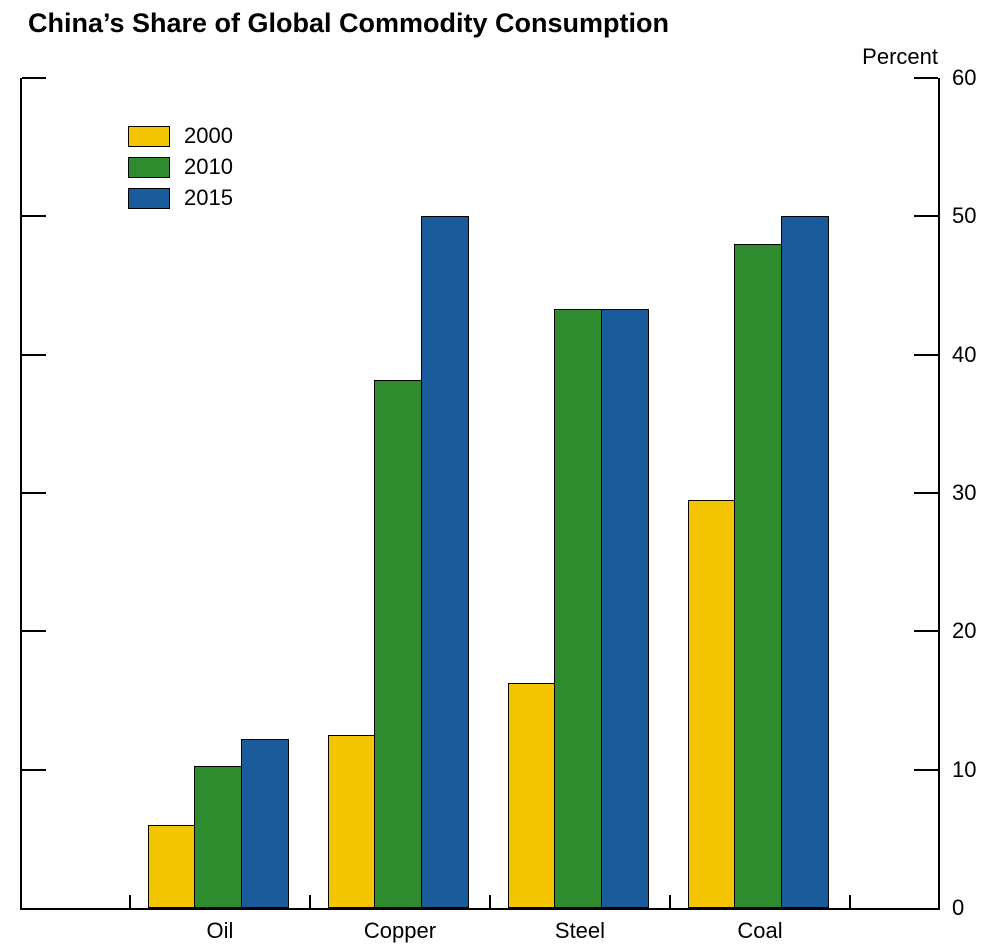 The width and height of the screenshot is (1000, 950). I want to click on bar-2000-coal, so click(711, 703).